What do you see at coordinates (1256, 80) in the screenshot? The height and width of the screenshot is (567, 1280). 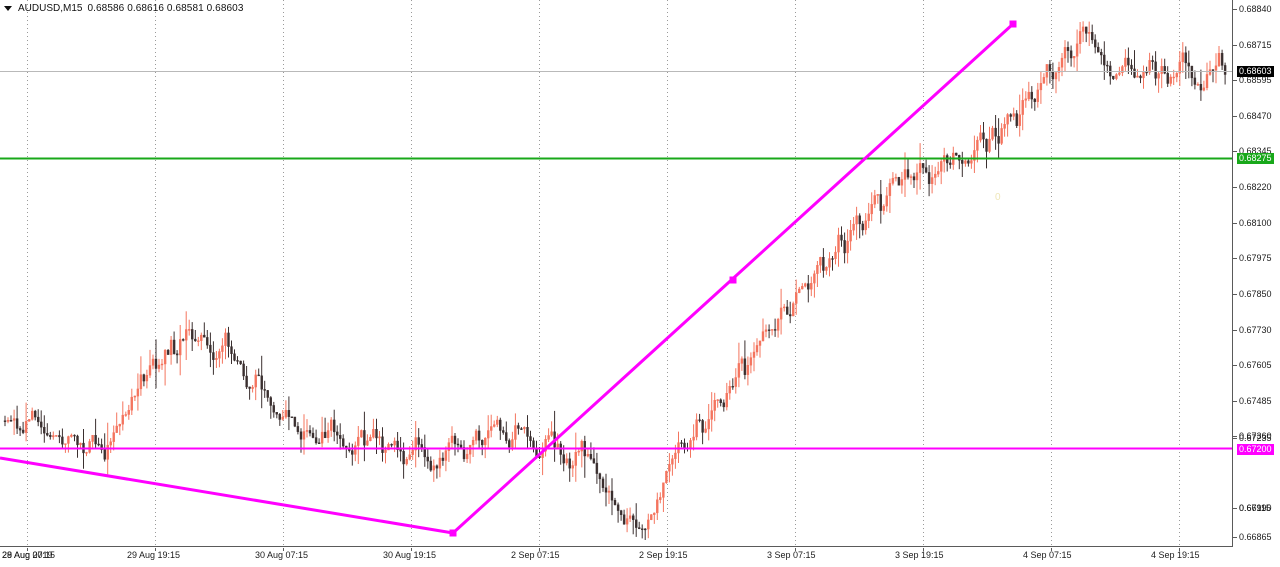 I see `price-tick: 0.68595` at bounding box center [1256, 80].